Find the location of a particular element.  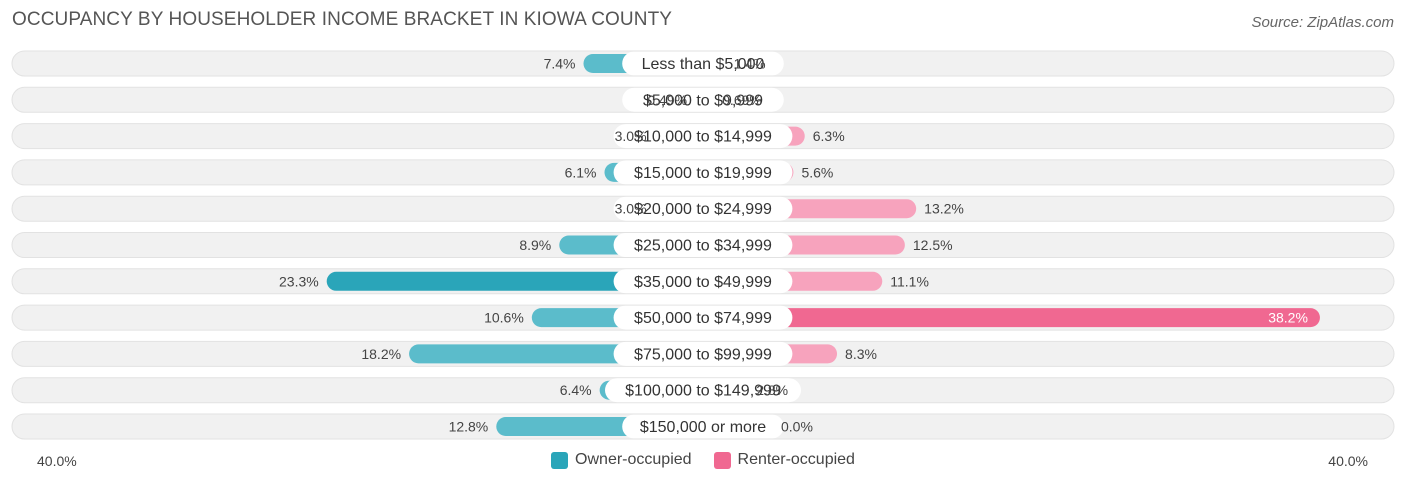

category-label: $50,000 to $74,999 is located at coordinates (703, 318).